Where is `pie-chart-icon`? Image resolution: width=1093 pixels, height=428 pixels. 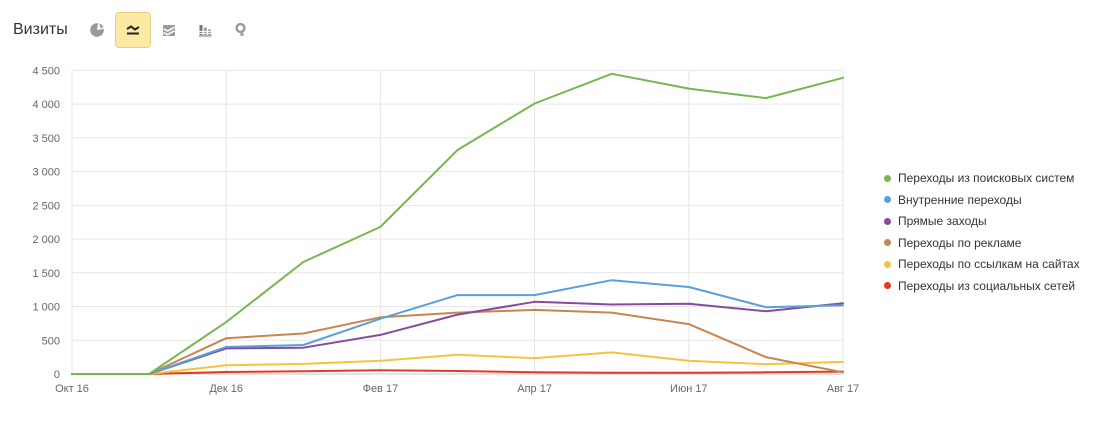
pie-chart-icon is located at coordinates (96, 30).